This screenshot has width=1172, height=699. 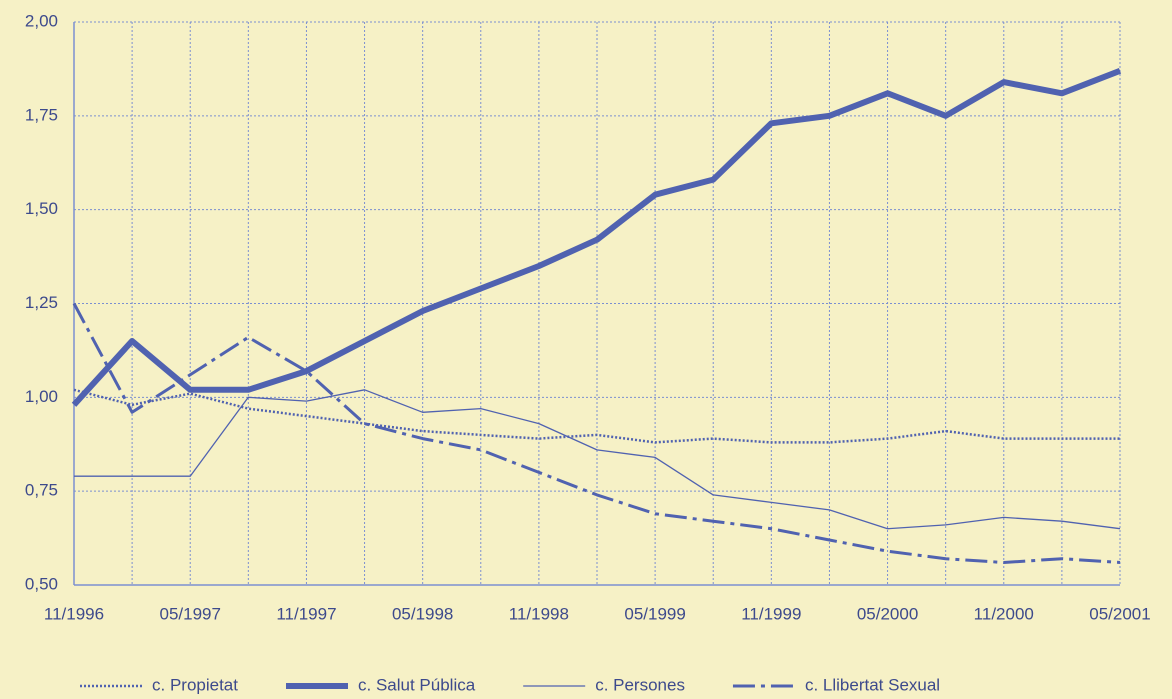 What do you see at coordinates (872, 684) in the screenshot?
I see `legend-label: c. Llibertat Sexual` at bounding box center [872, 684].